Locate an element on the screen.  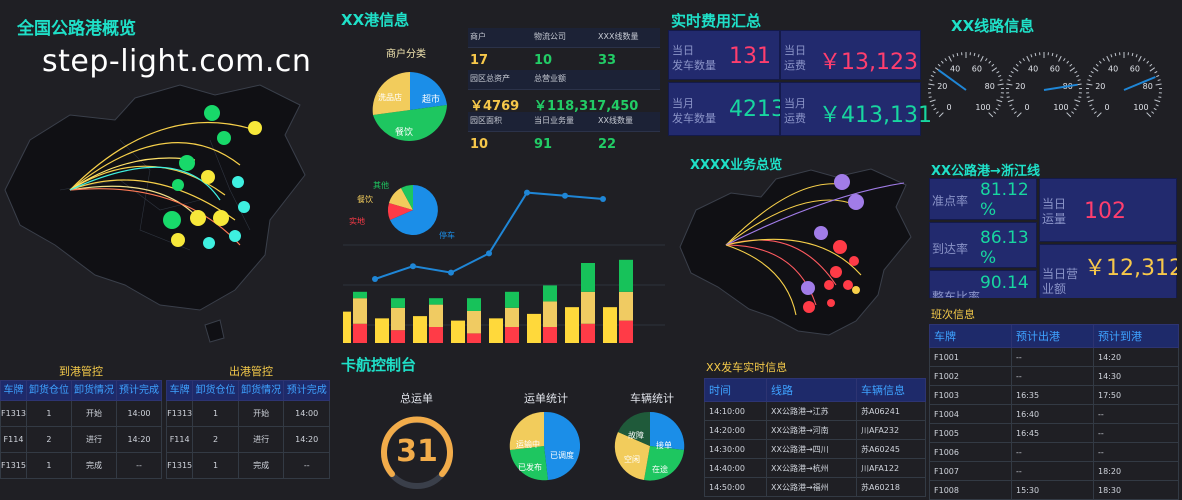
departure-title: 出港管控 is located at coordinates (251, 371).